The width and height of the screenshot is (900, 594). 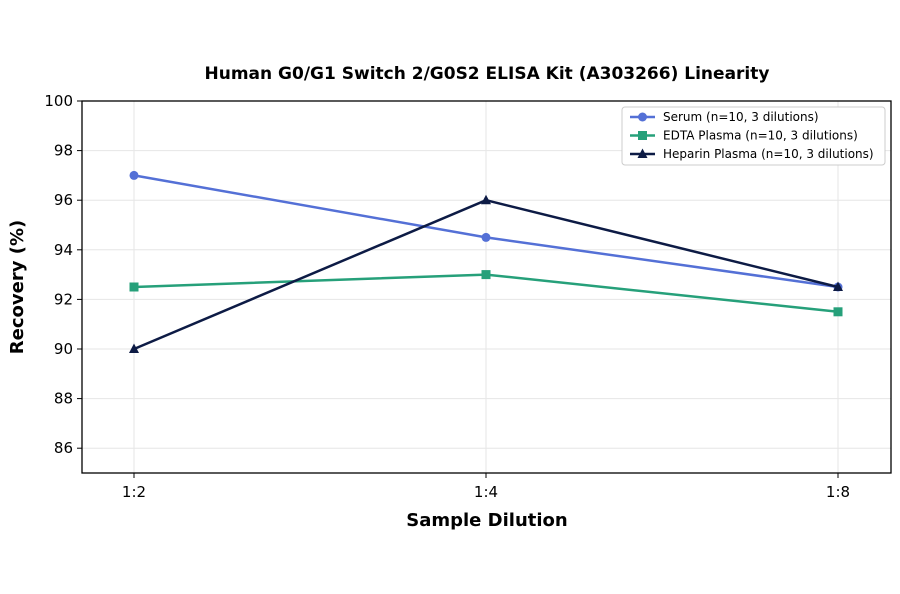 I want to click on y-tick-label: 86, so click(x=63, y=448).